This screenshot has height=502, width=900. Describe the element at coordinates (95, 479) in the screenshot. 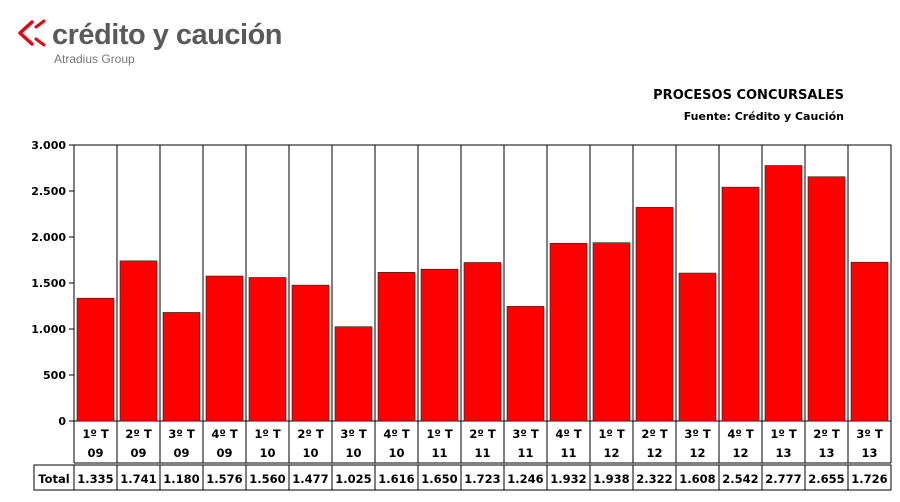

I see `data-label: 1.335` at that location.